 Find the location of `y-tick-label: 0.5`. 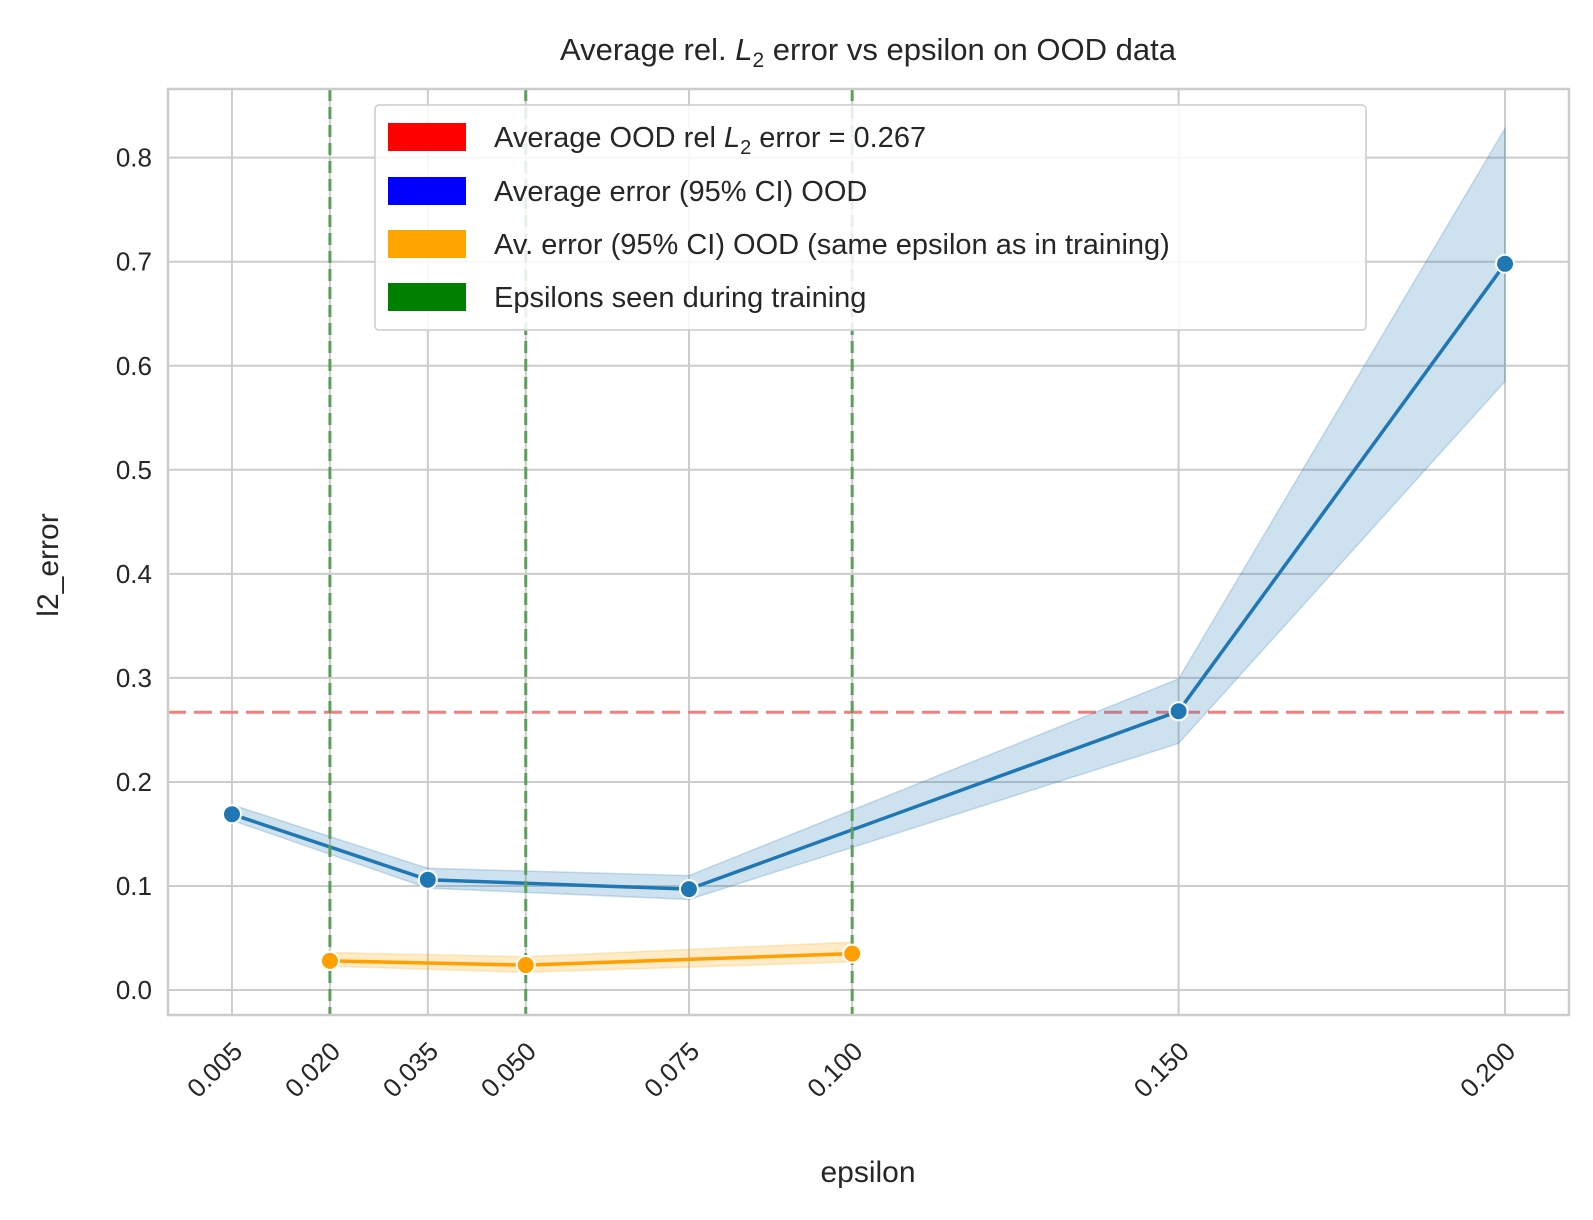

y-tick-label: 0.5 is located at coordinates (134, 470).